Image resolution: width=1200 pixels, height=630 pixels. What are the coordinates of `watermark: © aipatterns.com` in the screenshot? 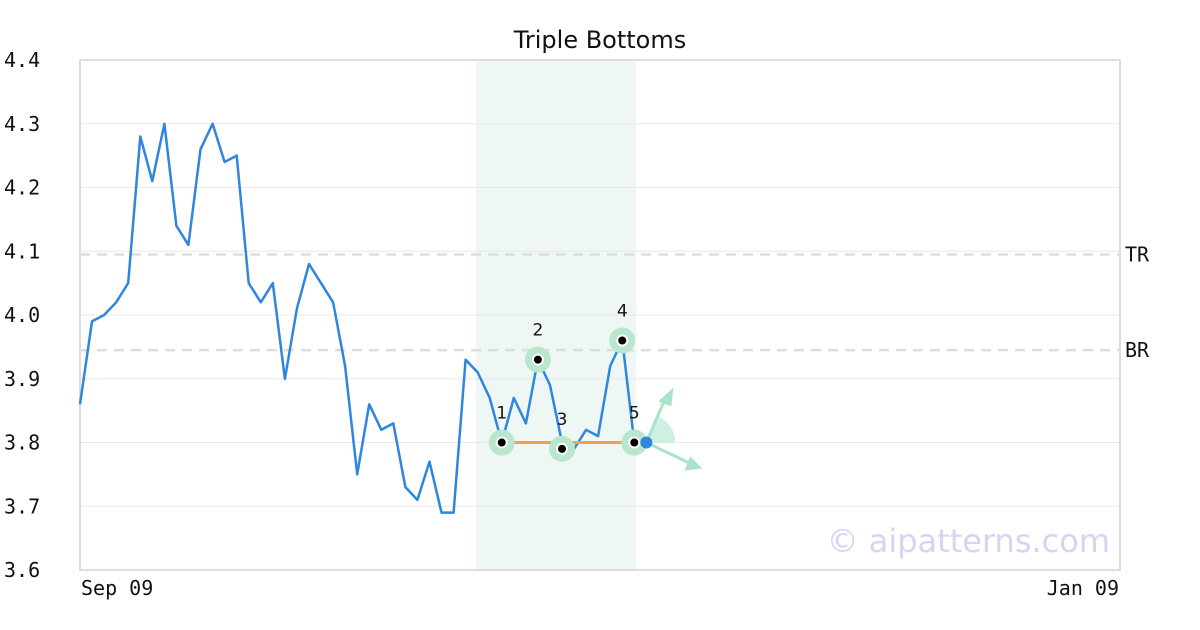 It's located at (968, 541).